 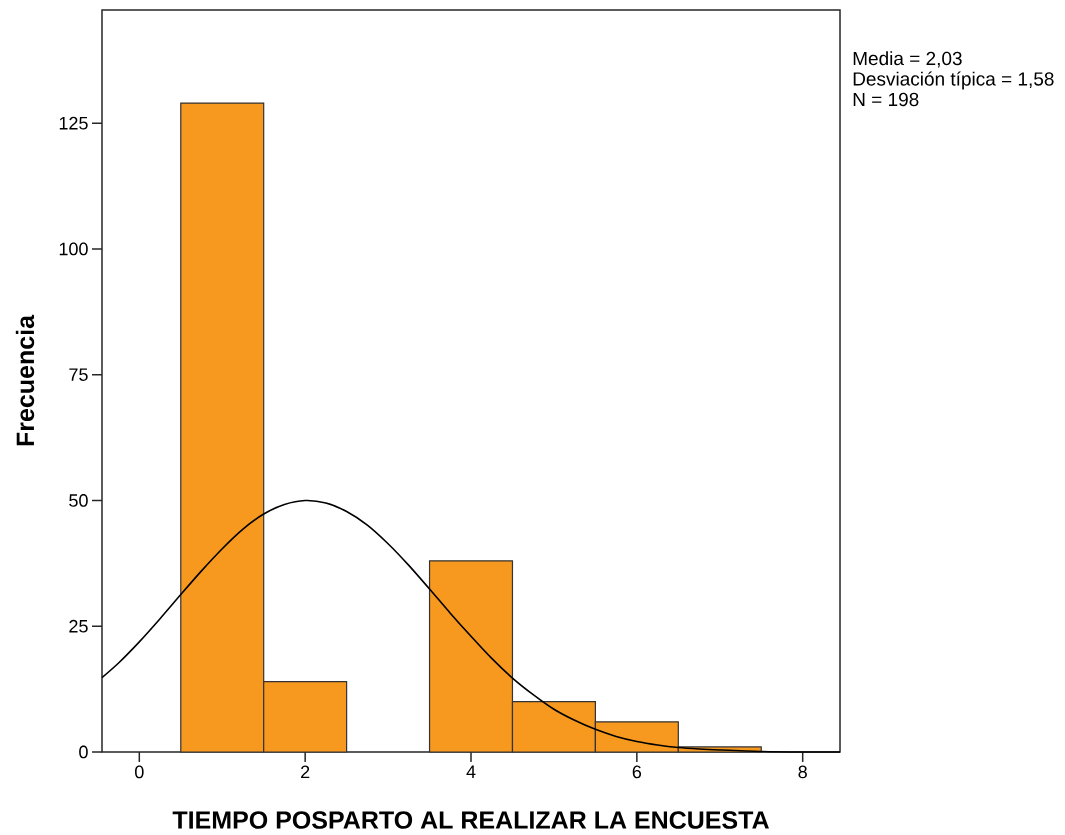 I want to click on x-tick-label: 2, so click(x=305, y=772).